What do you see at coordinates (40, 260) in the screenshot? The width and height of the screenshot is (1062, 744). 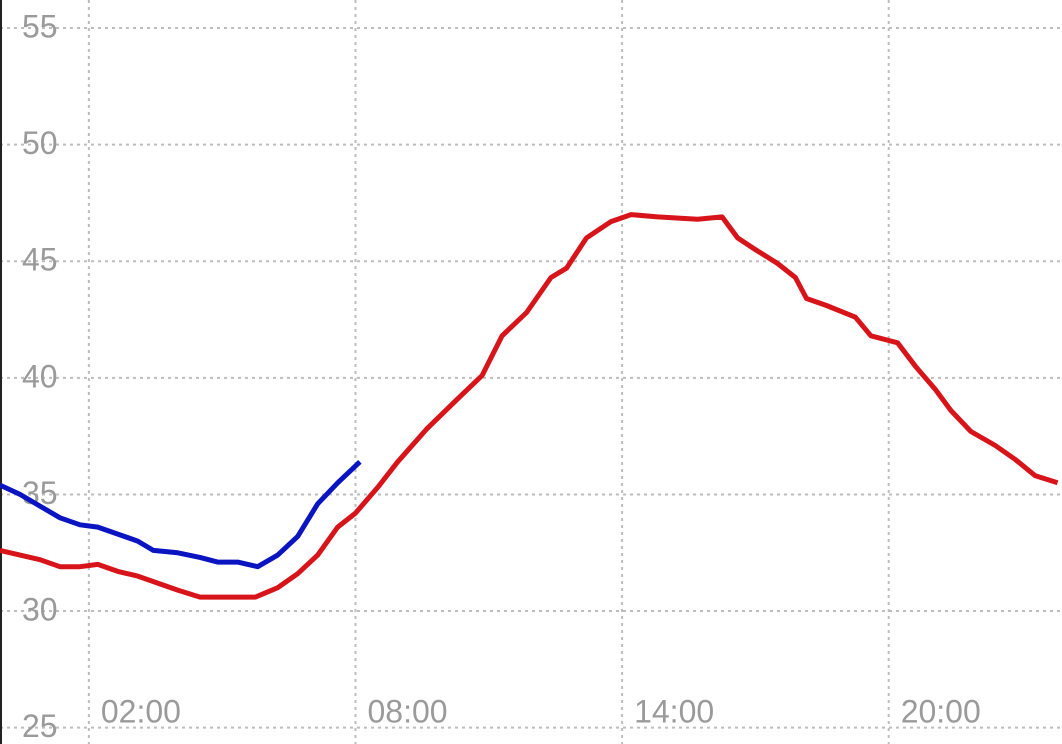 I see `y-tick-label: 45` at bounding box center [40, 260].